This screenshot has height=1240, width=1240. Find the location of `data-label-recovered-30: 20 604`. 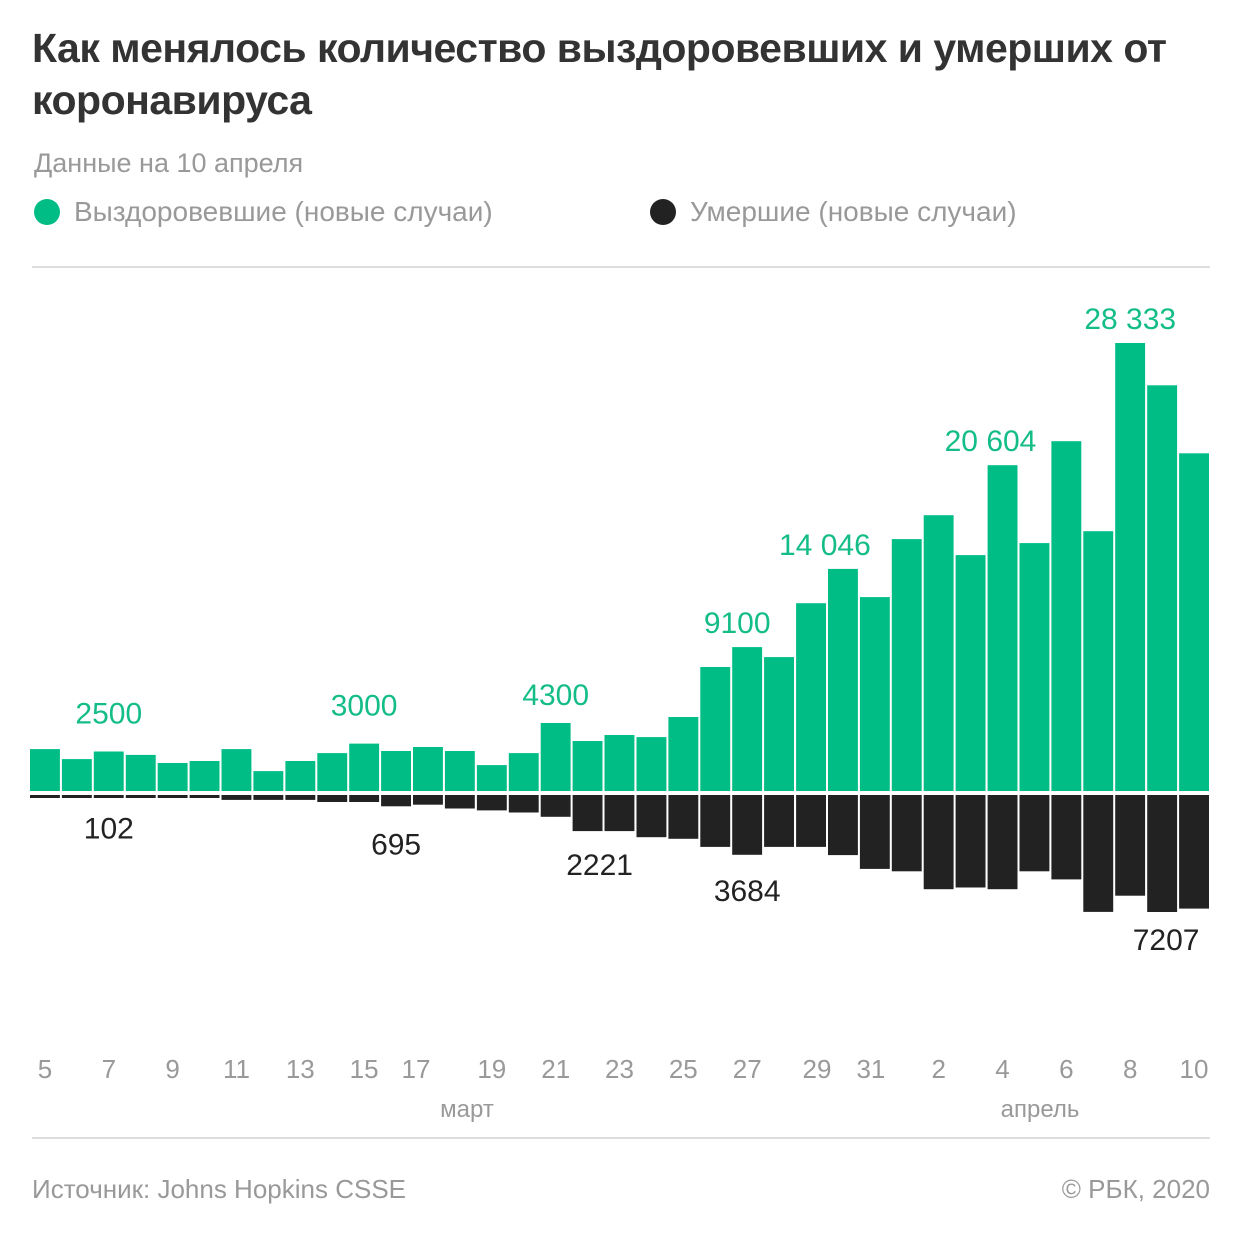

data-label-recovered-30: 20 604 is located at coordinates (991, 441).